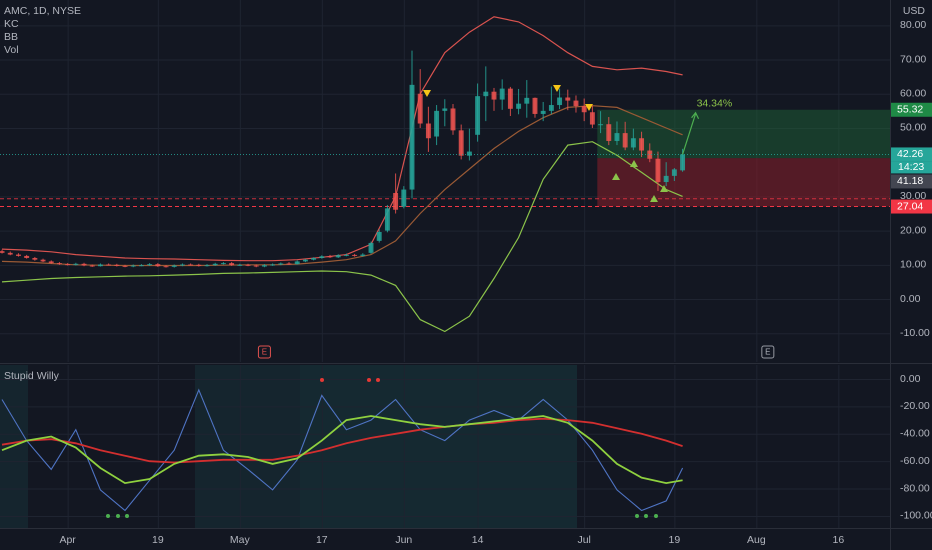  I want to click on y-tick-label: 30.00, so click(913, 196).